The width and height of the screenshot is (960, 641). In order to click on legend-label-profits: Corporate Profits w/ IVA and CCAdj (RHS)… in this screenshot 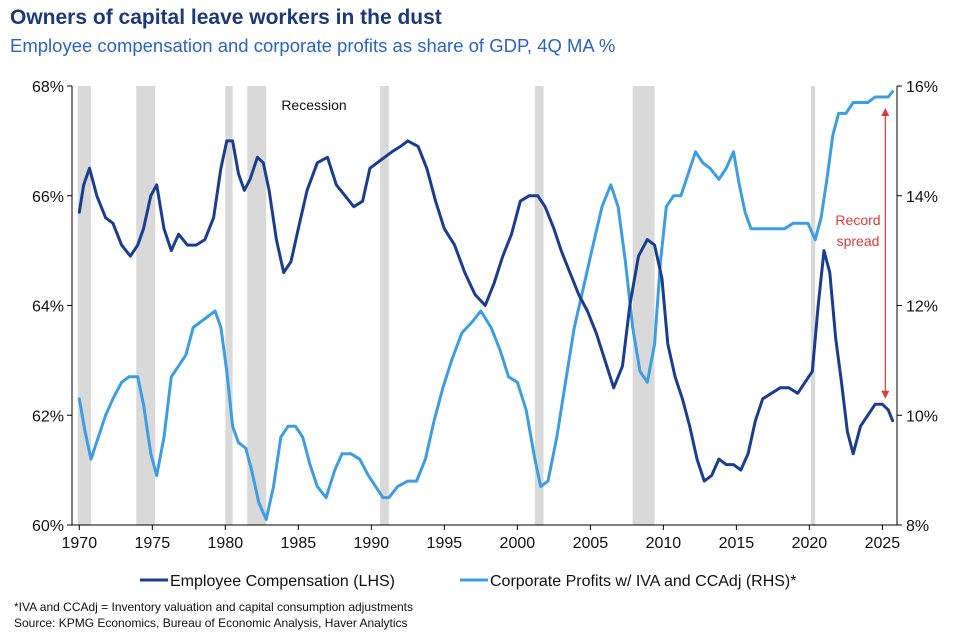, I will do `click(643, 581)`.